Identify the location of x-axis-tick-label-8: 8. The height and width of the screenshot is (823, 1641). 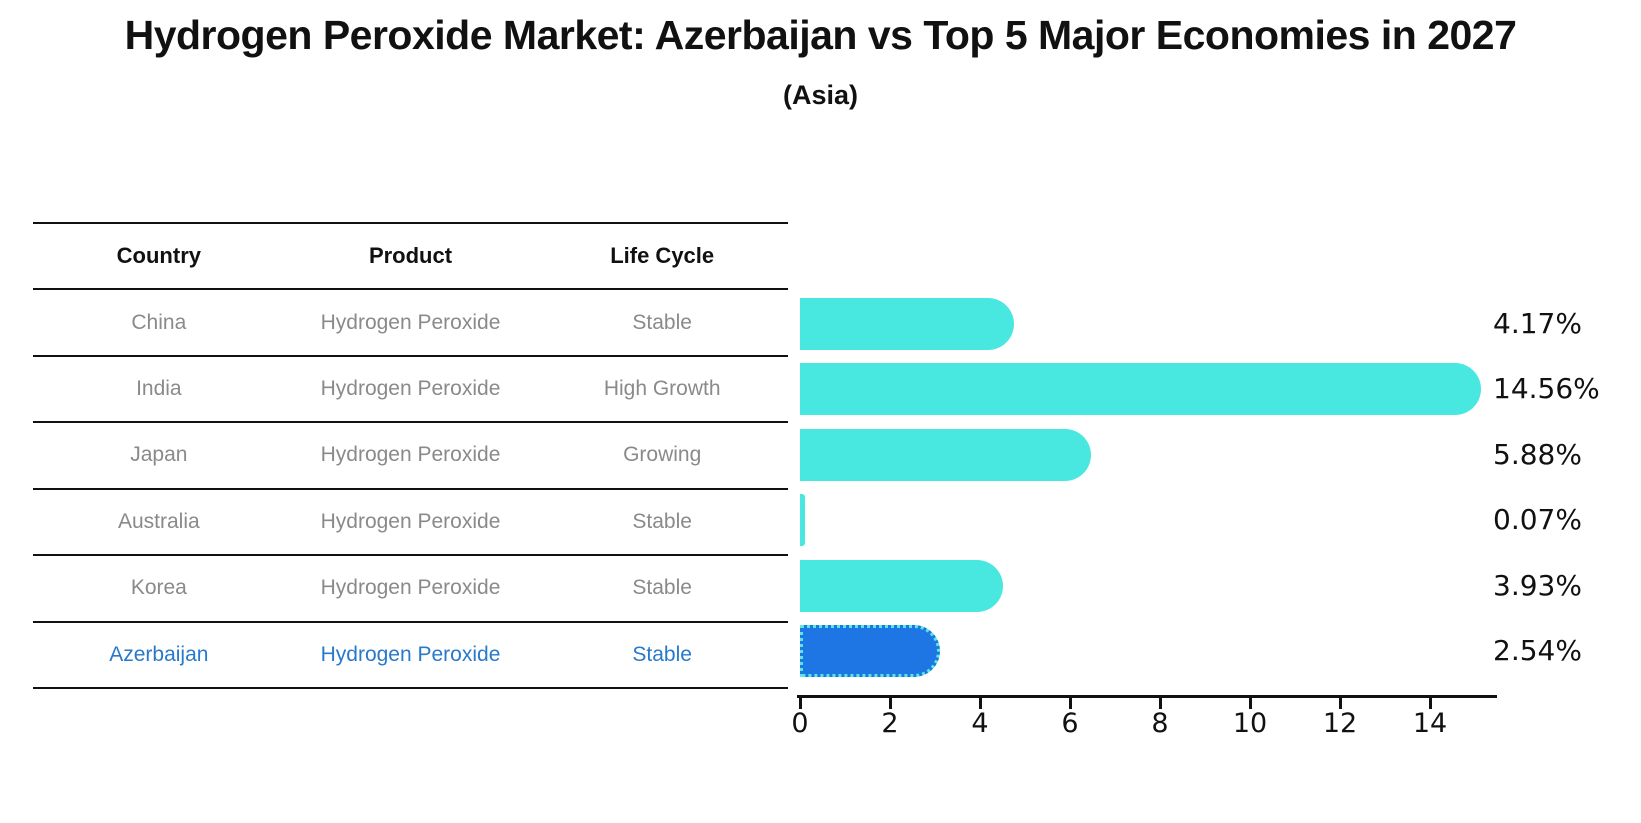
(1160, 723).